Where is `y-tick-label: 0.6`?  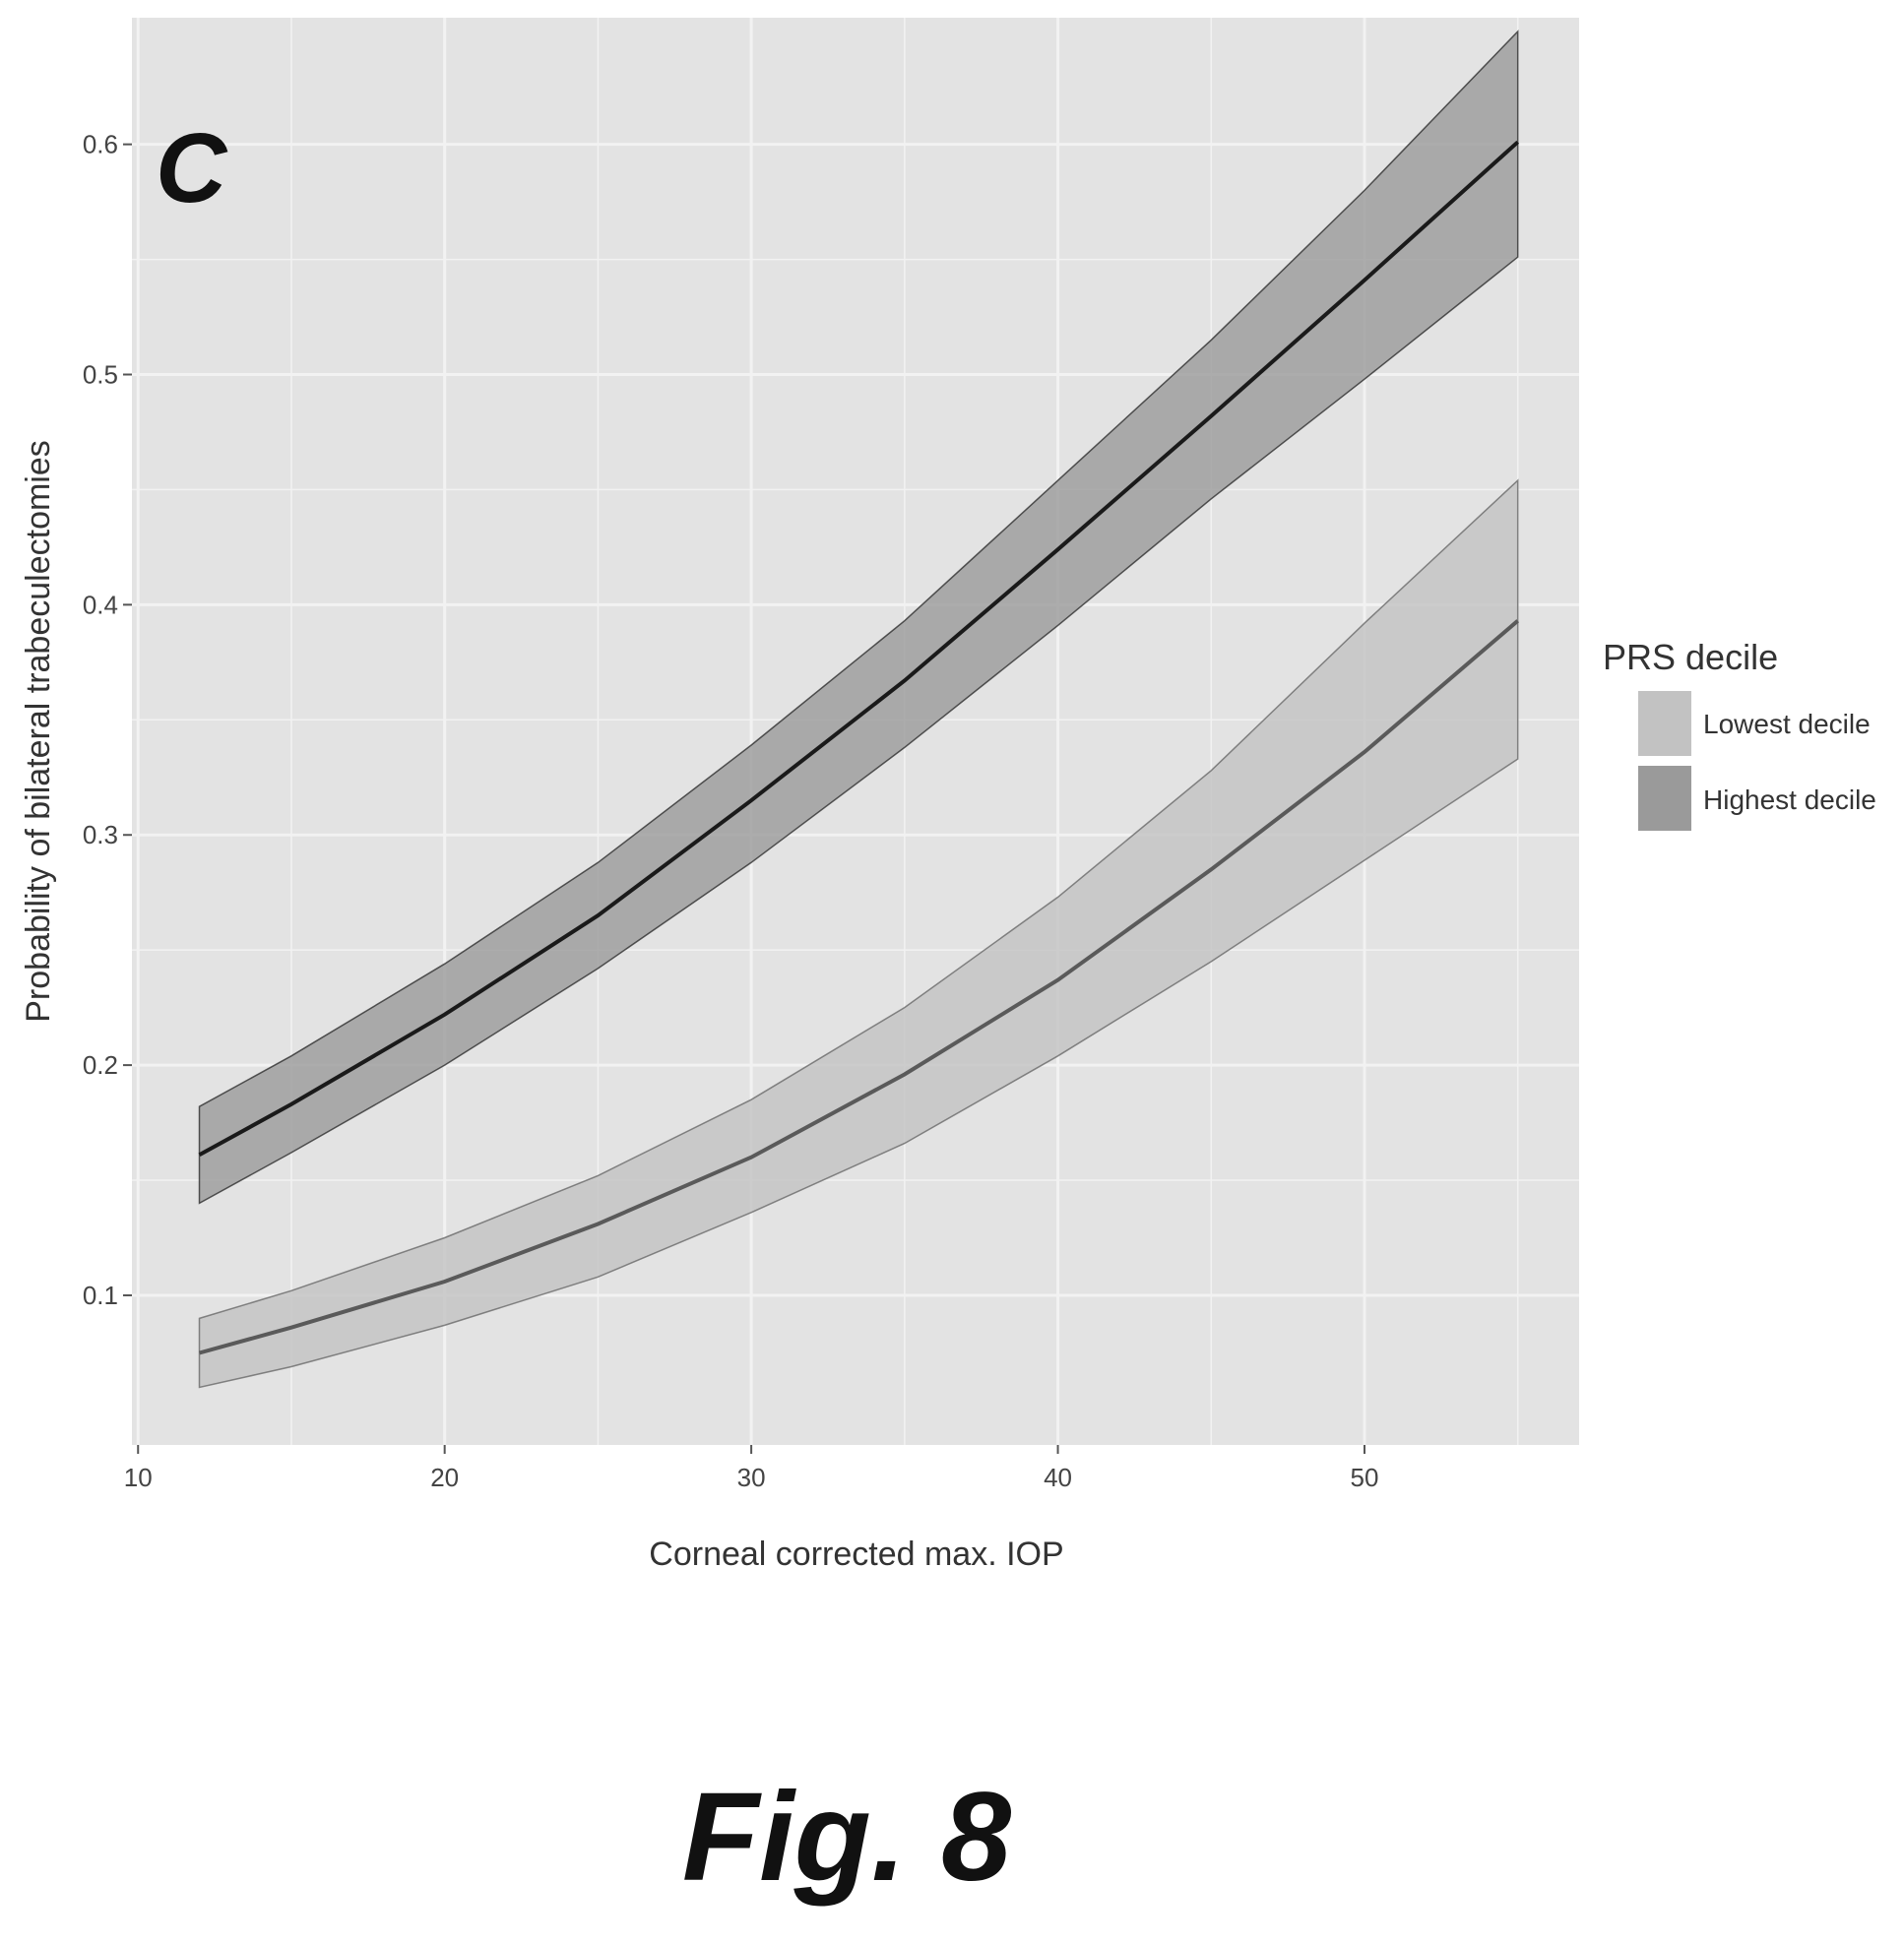
y-tick-label: 0.6 is located at coordinates (100, 144).